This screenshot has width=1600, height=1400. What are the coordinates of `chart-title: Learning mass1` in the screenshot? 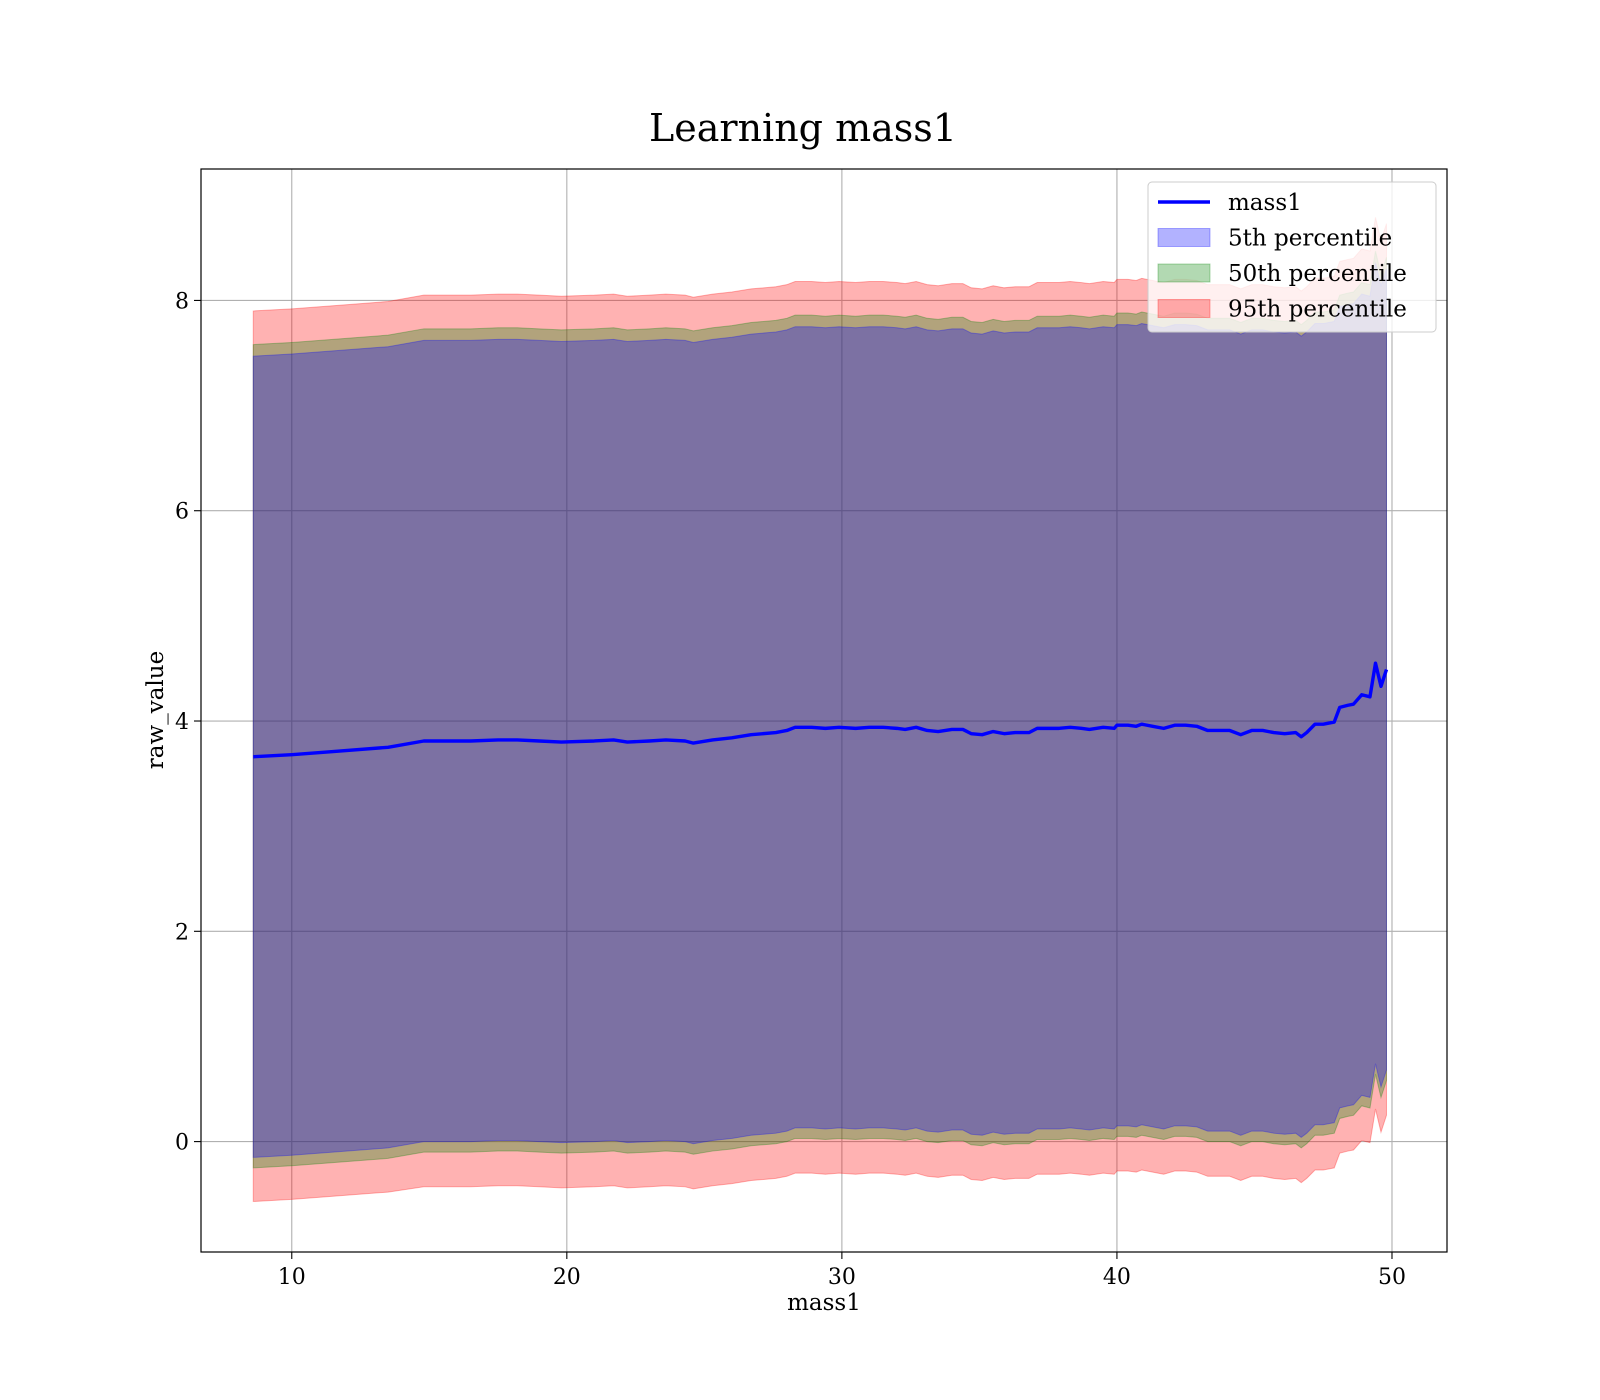 It's located at (803, 128).